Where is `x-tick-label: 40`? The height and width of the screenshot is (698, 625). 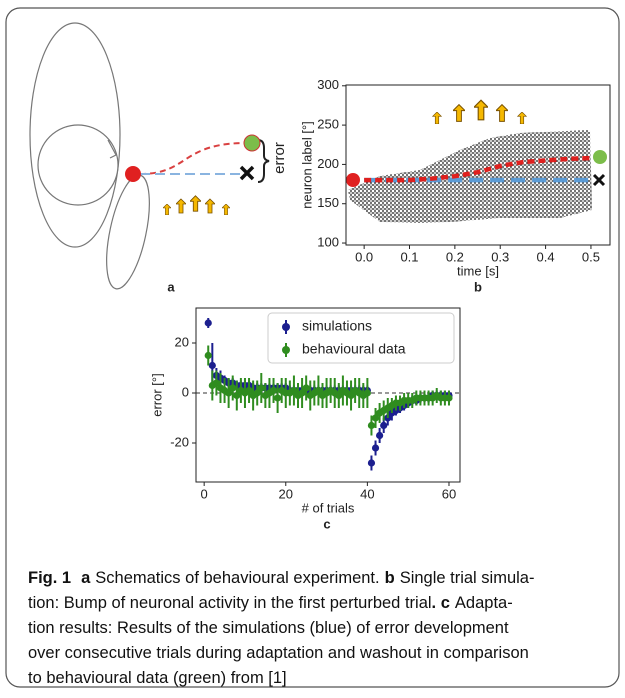
x-tick-label: 40 is located at coordinates (367, 493).